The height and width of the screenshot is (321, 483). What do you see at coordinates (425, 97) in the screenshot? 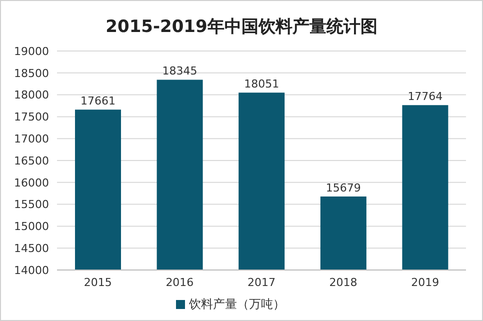
I see `data-label: 17764` at bounding box center [425, 97].